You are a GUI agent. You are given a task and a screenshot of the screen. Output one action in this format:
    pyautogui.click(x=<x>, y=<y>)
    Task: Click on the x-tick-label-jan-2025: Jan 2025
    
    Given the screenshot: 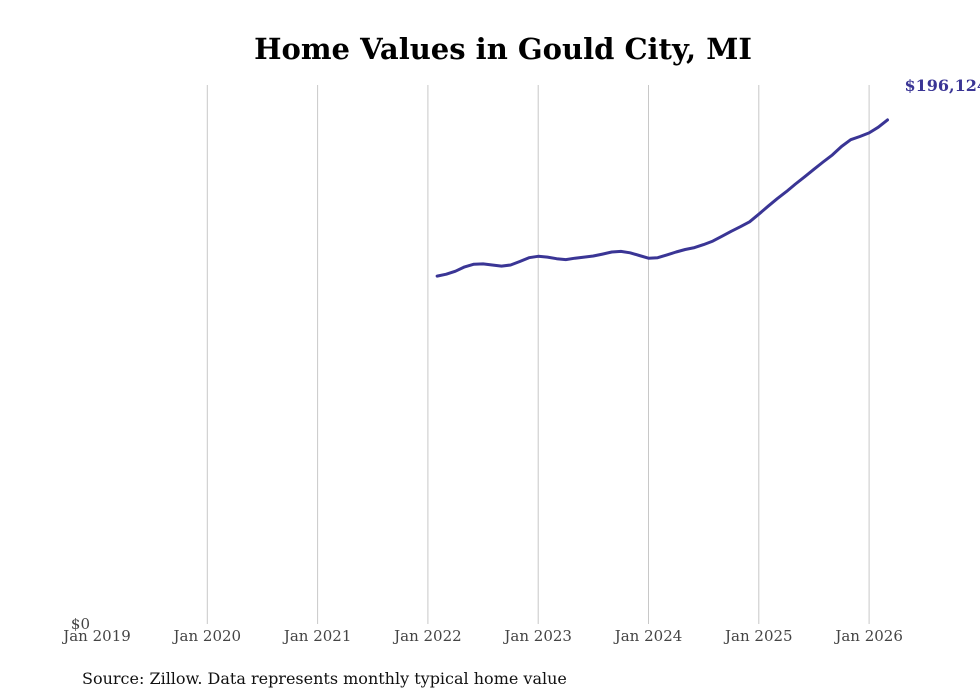 What is the action you would take?
    pyautogui.click(x=758, y=636)
    